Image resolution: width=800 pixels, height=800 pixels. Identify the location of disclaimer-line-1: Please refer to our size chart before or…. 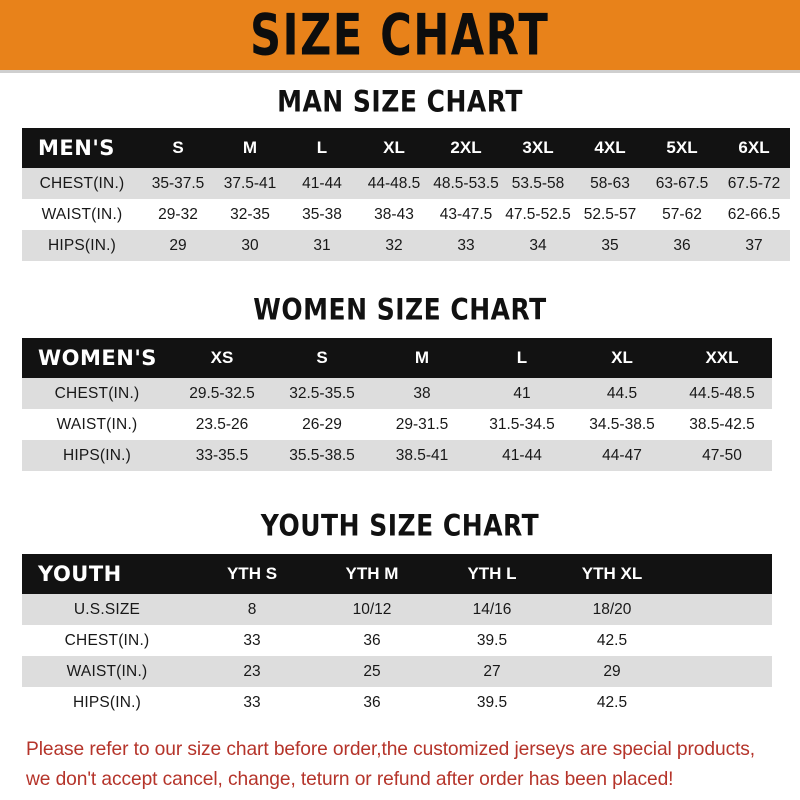
(391, 749).